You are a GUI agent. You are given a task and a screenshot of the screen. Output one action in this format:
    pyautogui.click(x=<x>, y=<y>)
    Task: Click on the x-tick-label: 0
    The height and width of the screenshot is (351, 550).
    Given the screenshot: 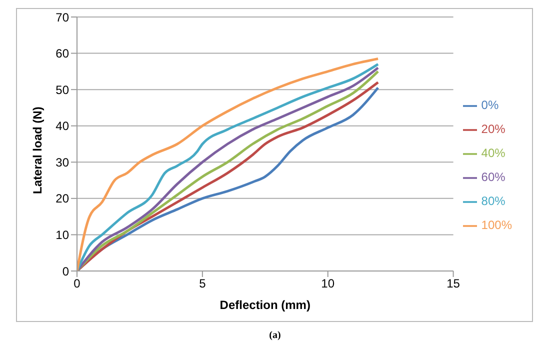 What is the action you would take?
    pyautogui.click(x=77, y=283)
    